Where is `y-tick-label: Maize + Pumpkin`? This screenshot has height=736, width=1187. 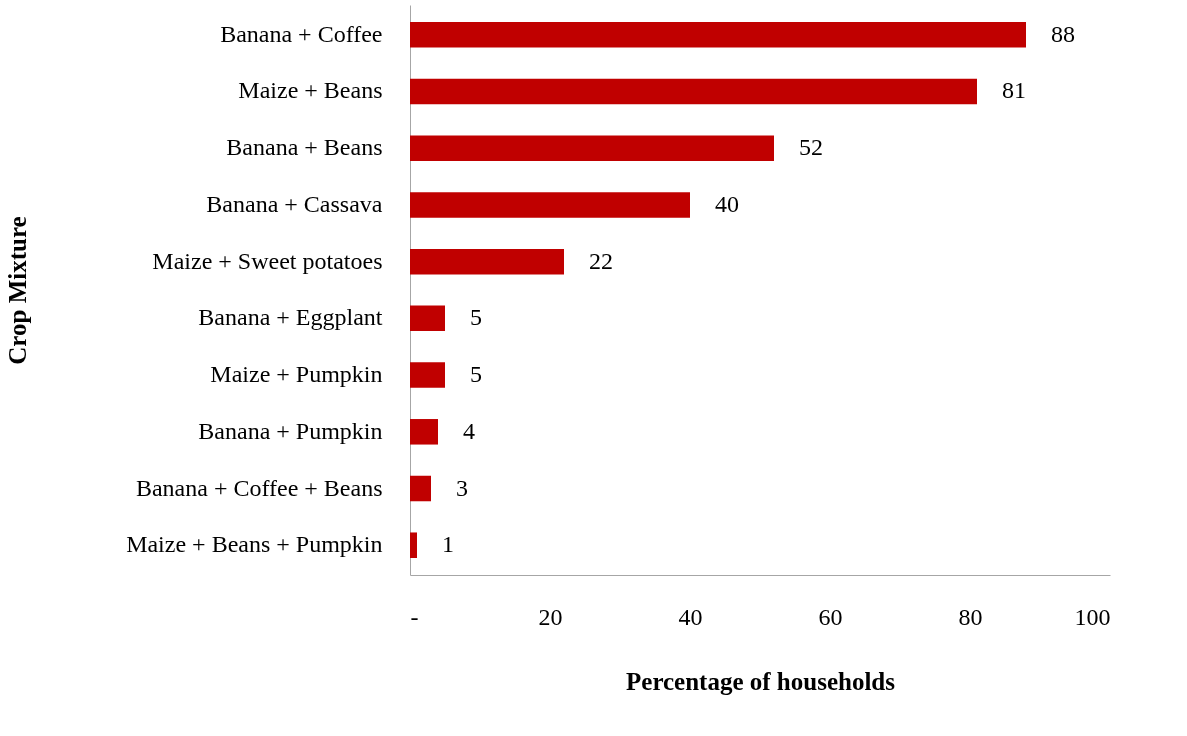 y-tick-label: Maize + Pumpkin is located at coordinates (296, 374).